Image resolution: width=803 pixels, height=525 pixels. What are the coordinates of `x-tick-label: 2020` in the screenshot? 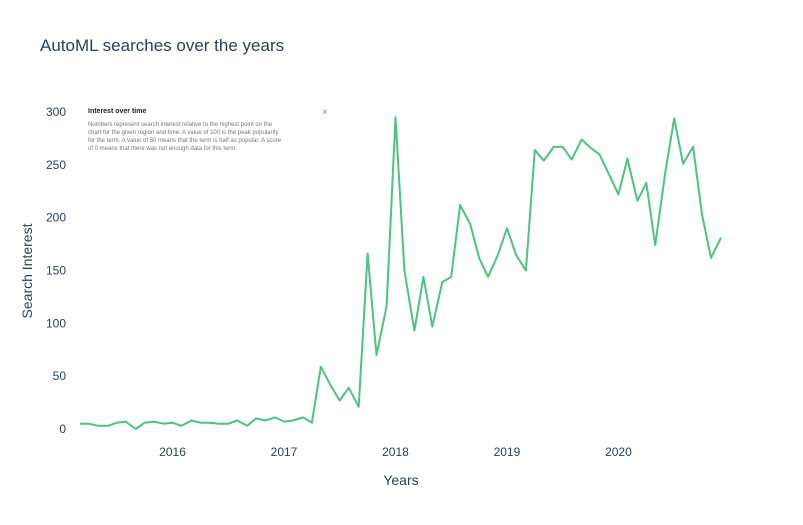 It's located at (618, 452).